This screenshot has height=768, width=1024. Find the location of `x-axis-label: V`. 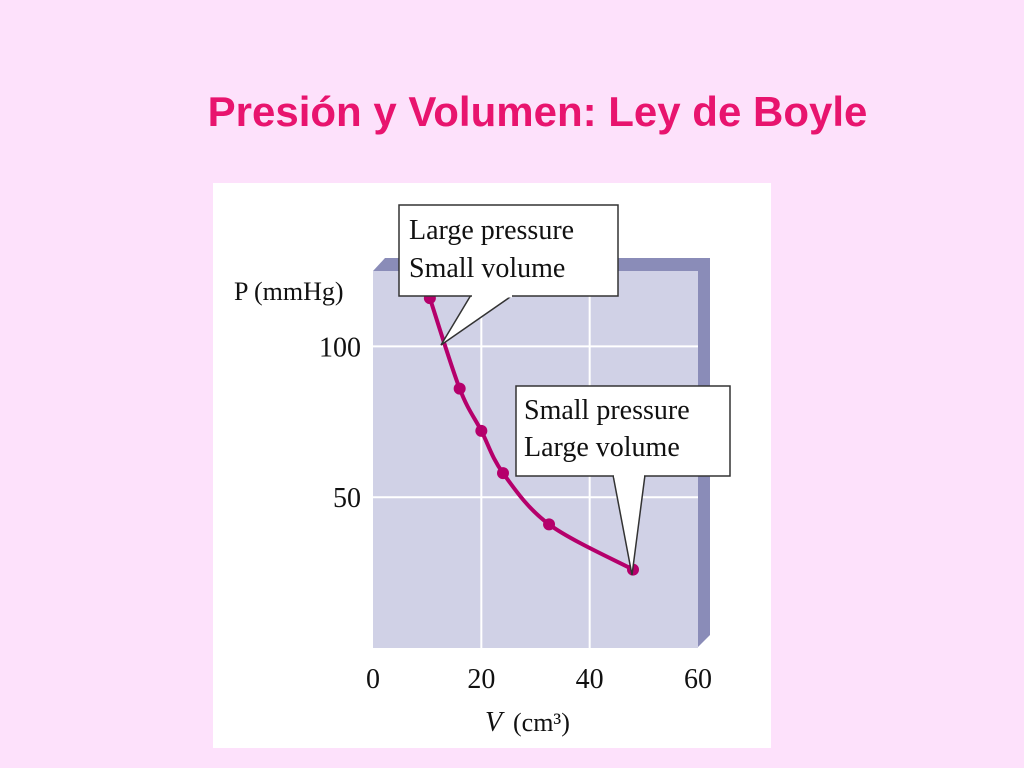

x-axis-label: V is located at coordinates (495, 722).